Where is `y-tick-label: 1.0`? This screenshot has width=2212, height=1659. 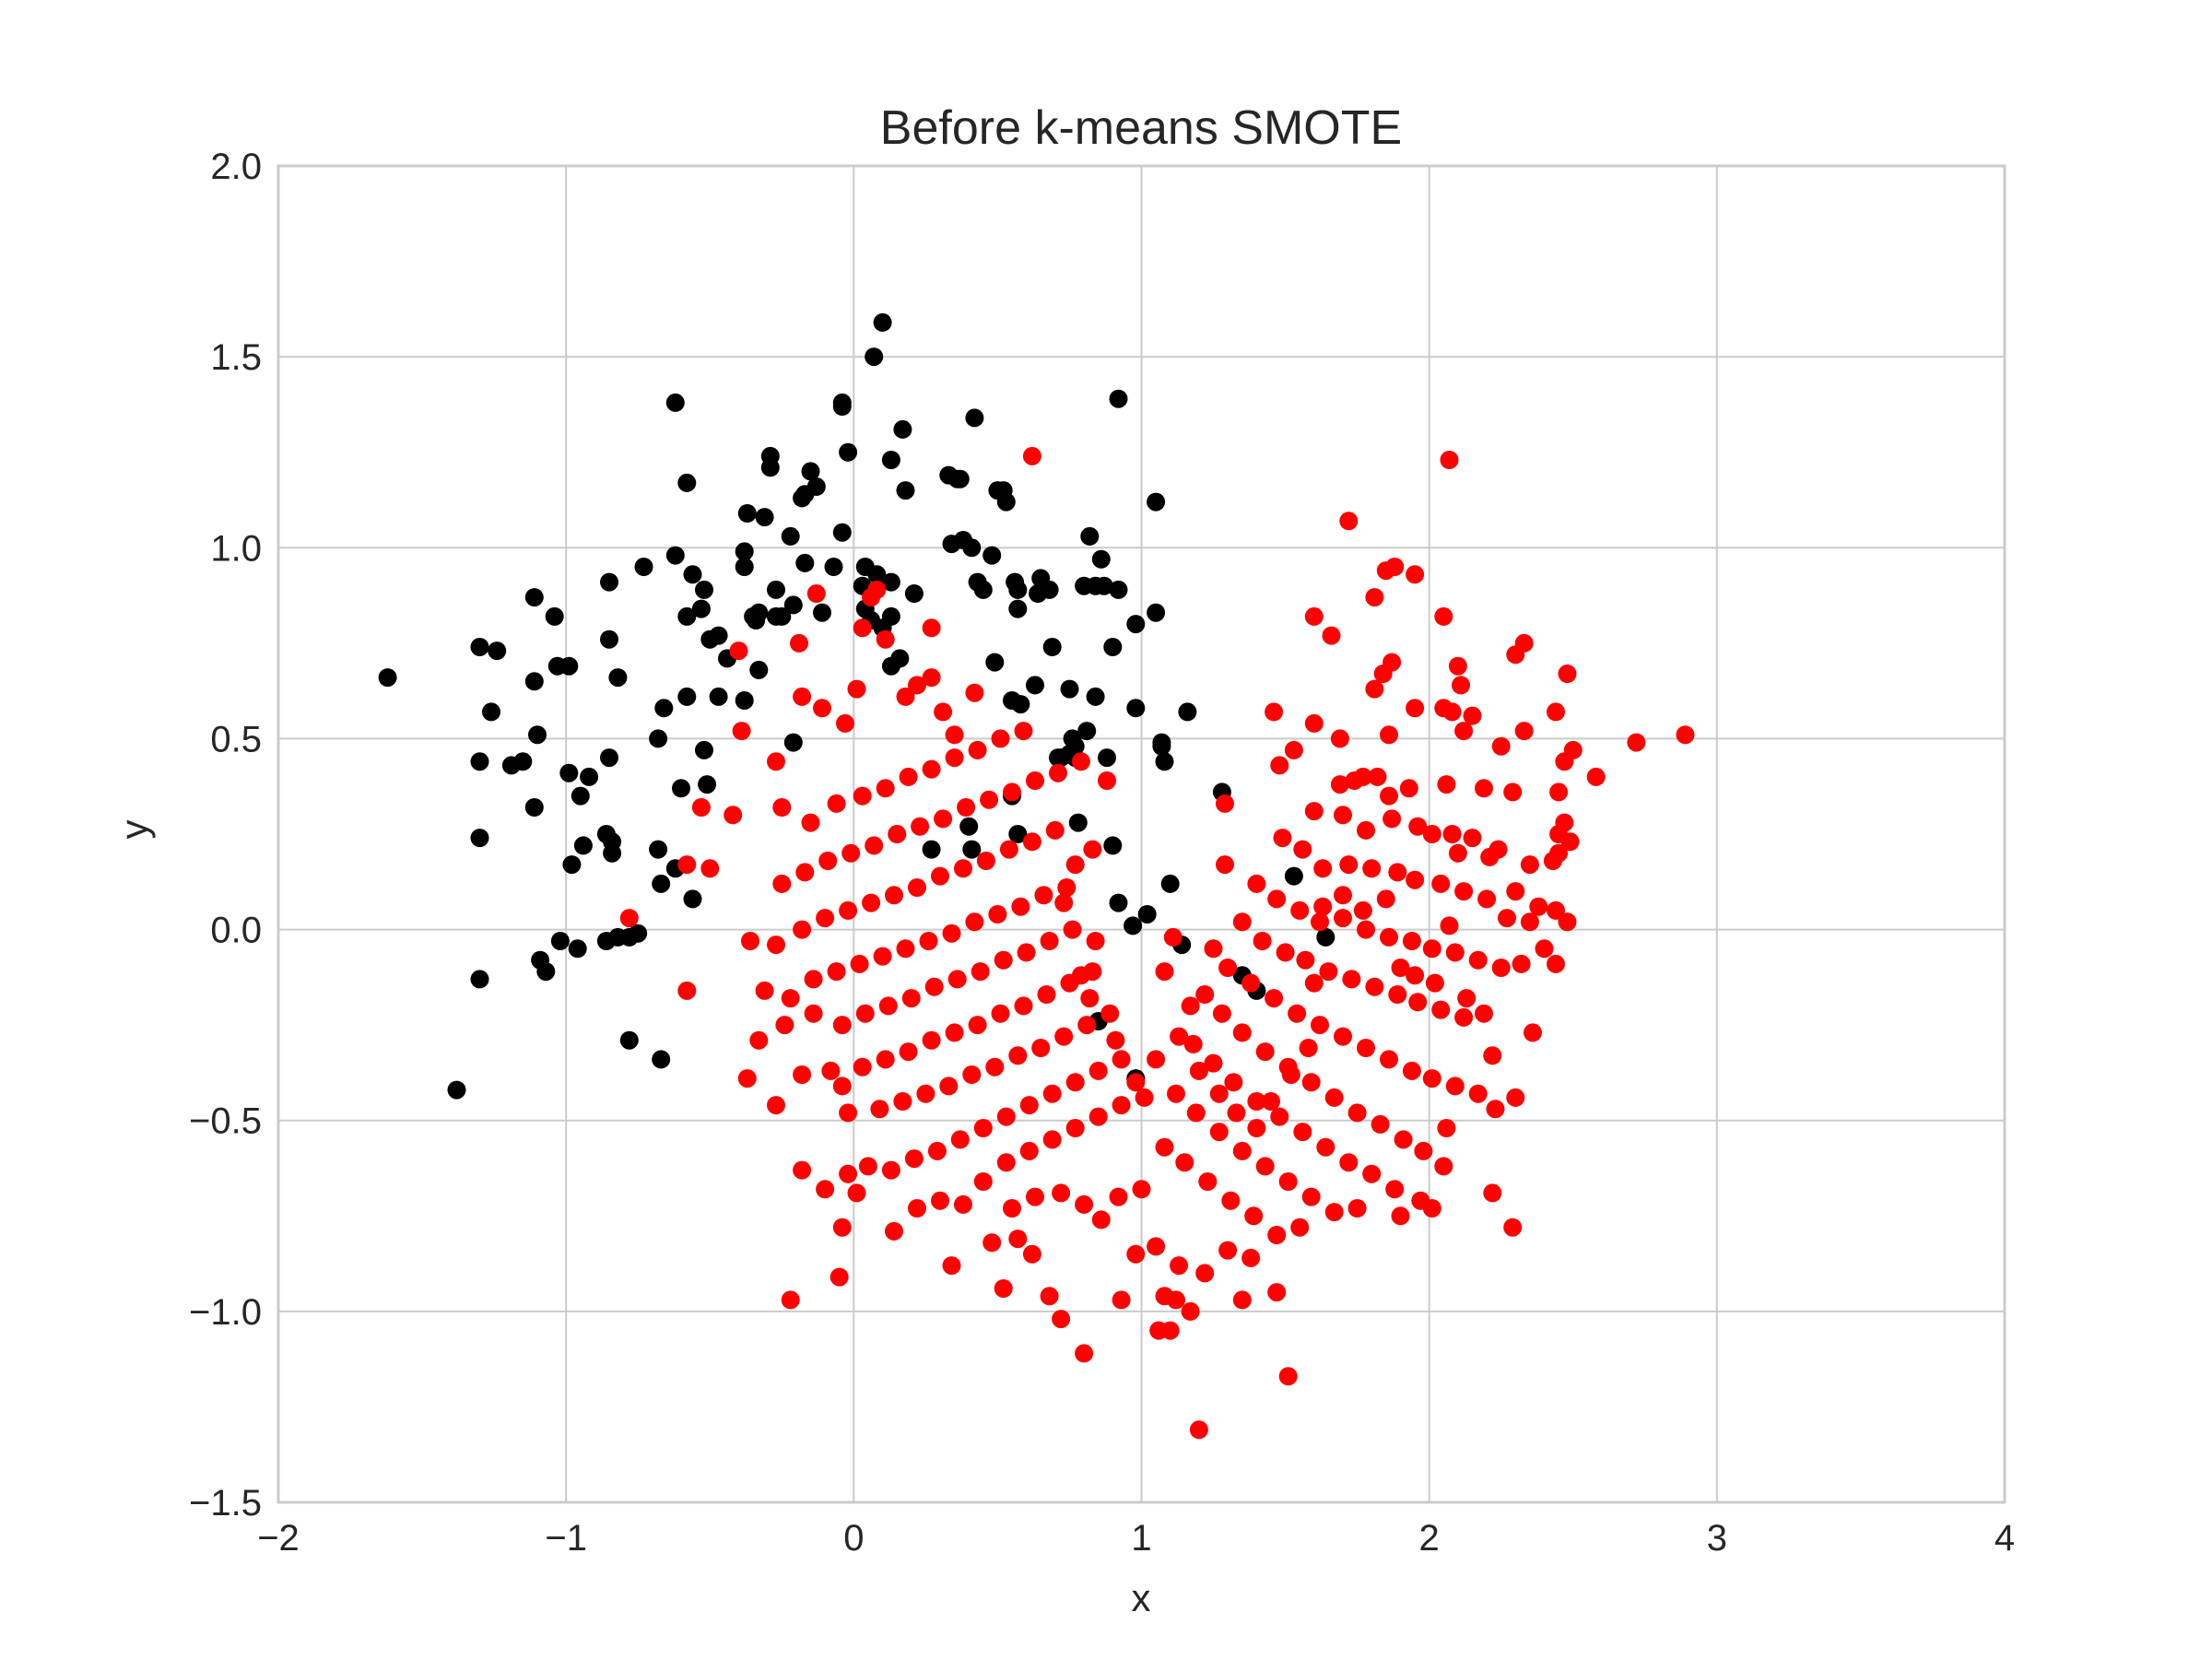
y-tick-label: 1.0 is located at coordinates (236, 548).